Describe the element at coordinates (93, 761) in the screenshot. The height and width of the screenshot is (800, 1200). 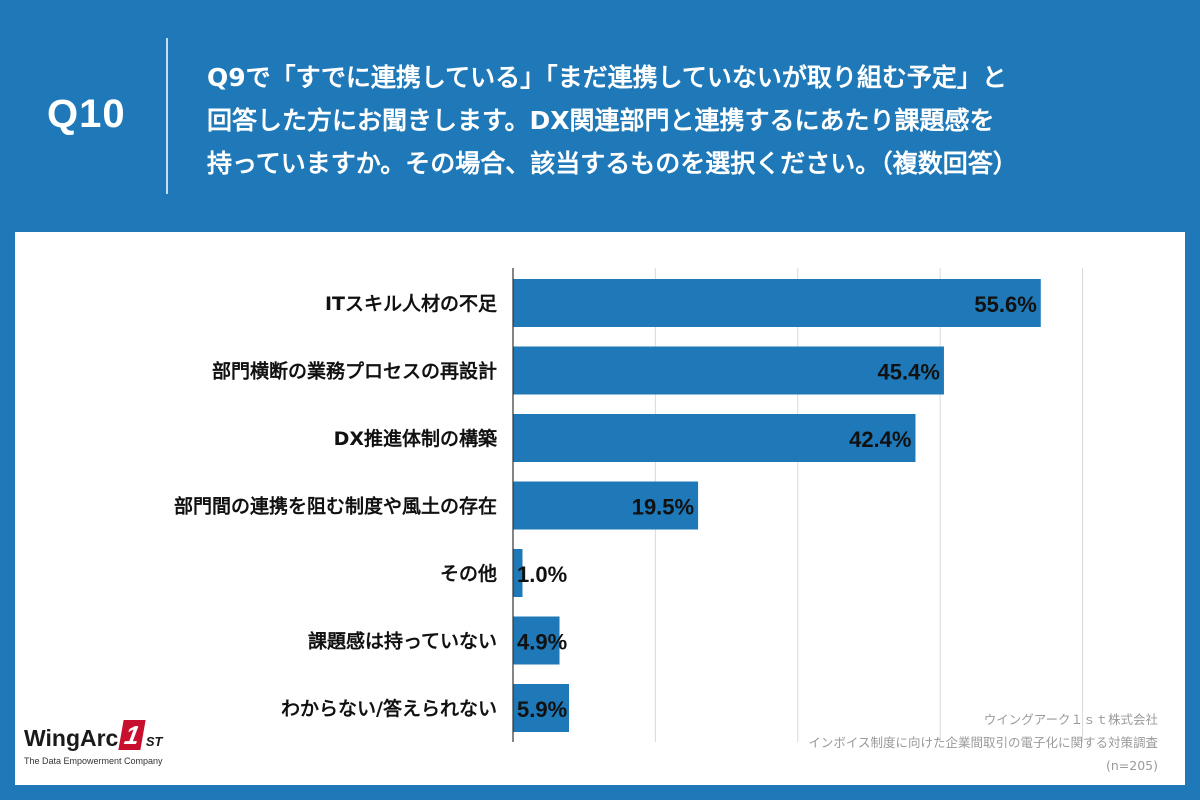
I see `logo-tagline: The Data Empowerment Company` at that location.